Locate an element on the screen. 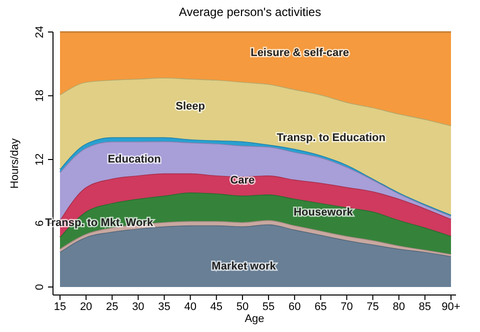 The width and height of the screenshot is (480, 332). x-tick-label: 65 is located at coordinates (320, 307).